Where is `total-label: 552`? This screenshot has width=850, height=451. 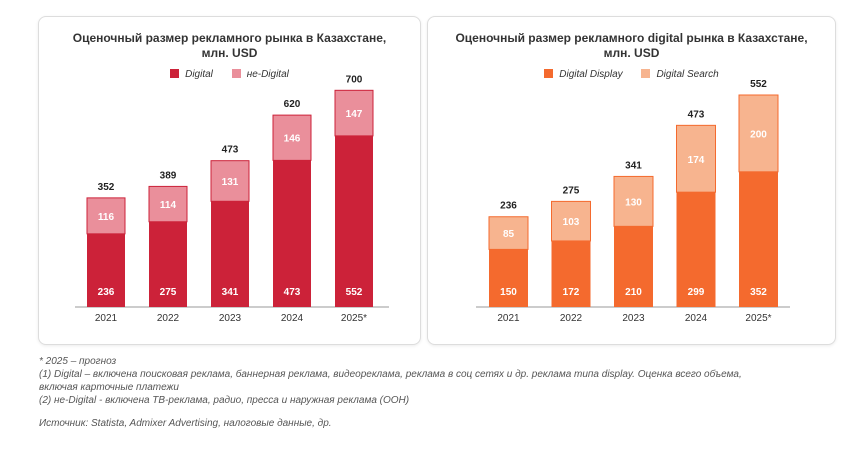 total-label: 552 is located at coordinates (758, 84).